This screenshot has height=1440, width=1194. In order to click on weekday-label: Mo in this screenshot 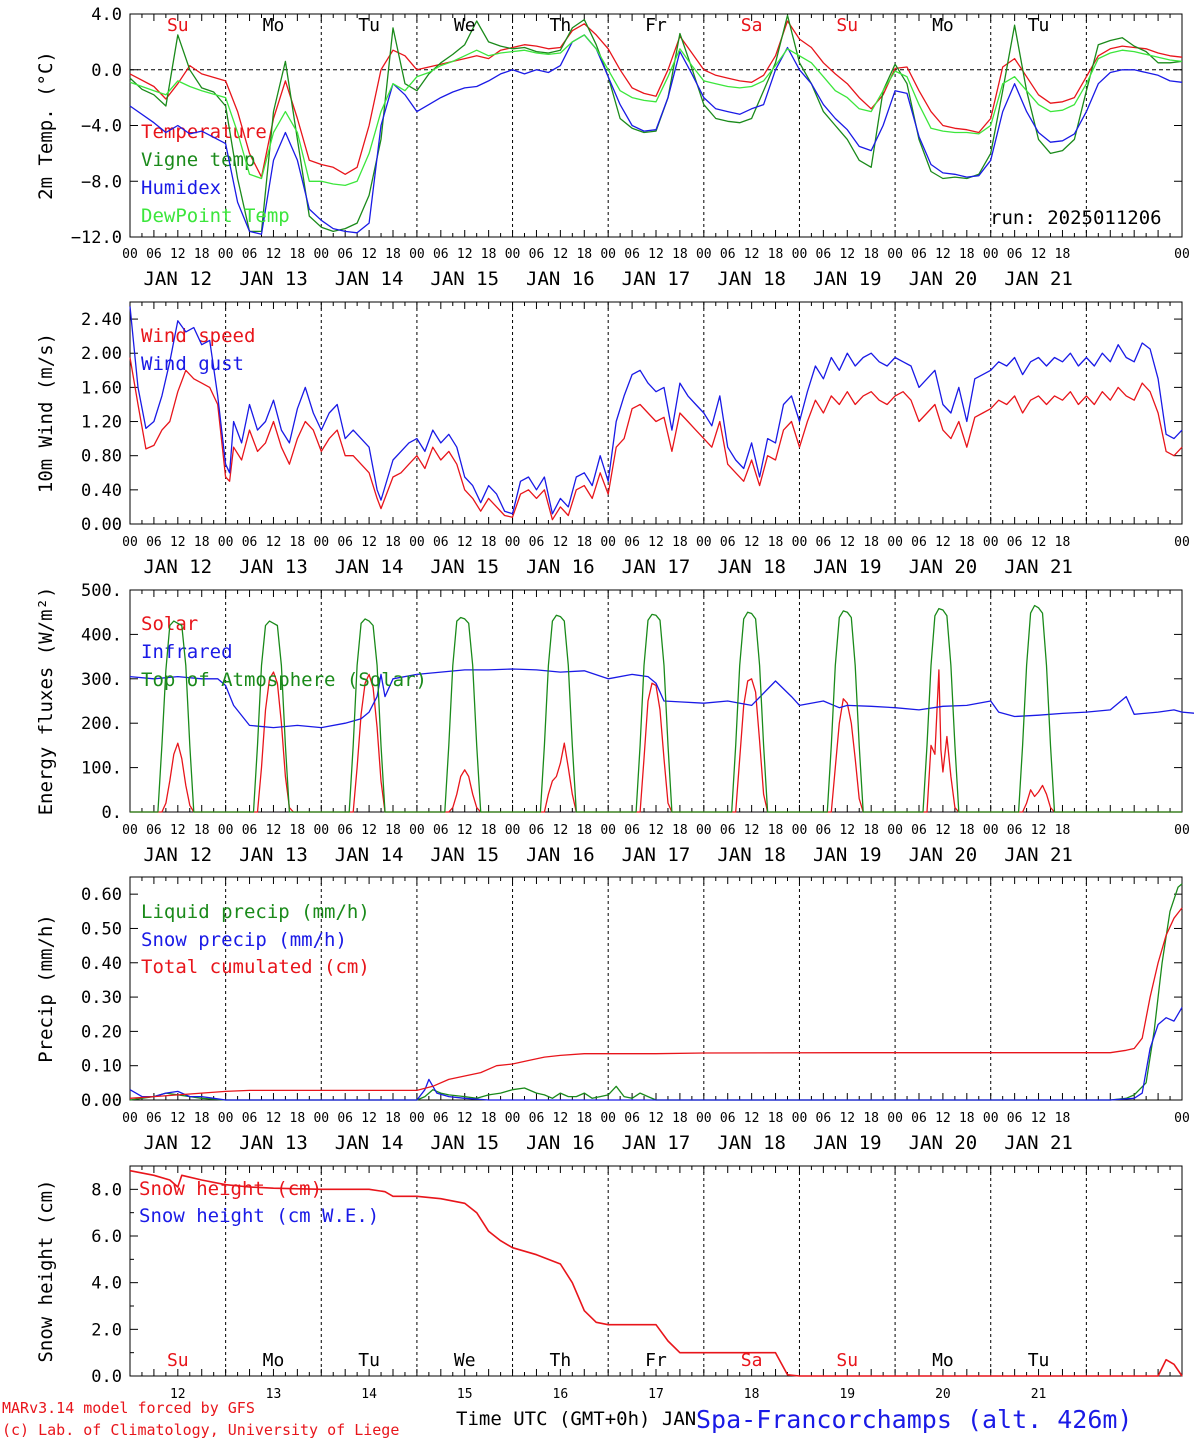, I will do `click(943, 1360)`.